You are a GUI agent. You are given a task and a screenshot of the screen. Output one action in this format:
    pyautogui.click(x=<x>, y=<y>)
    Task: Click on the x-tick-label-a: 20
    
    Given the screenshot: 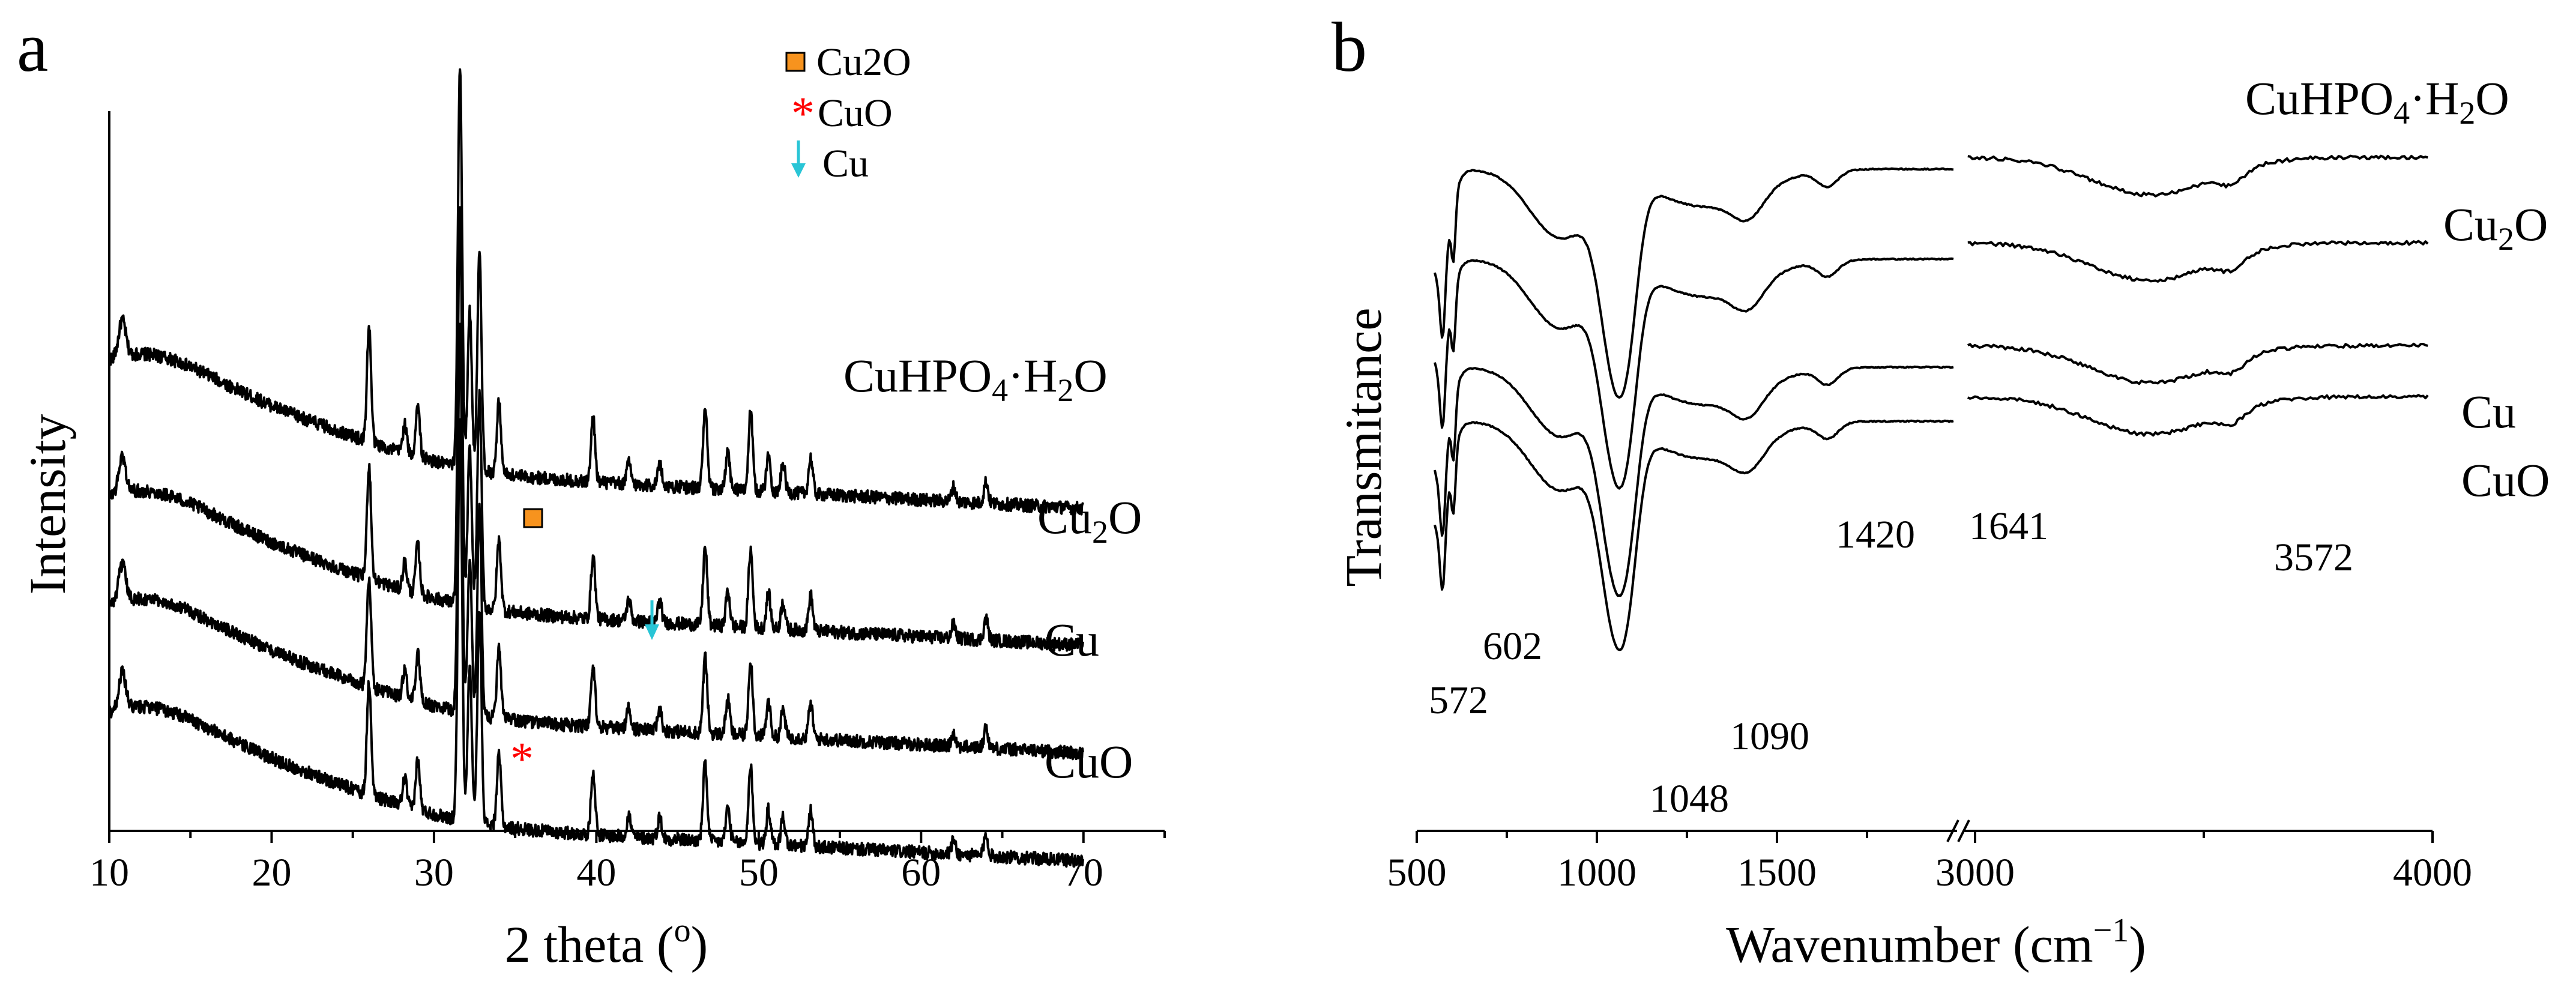 What is the action you would take?
    pyautogui.click(x=271, y=873)
    